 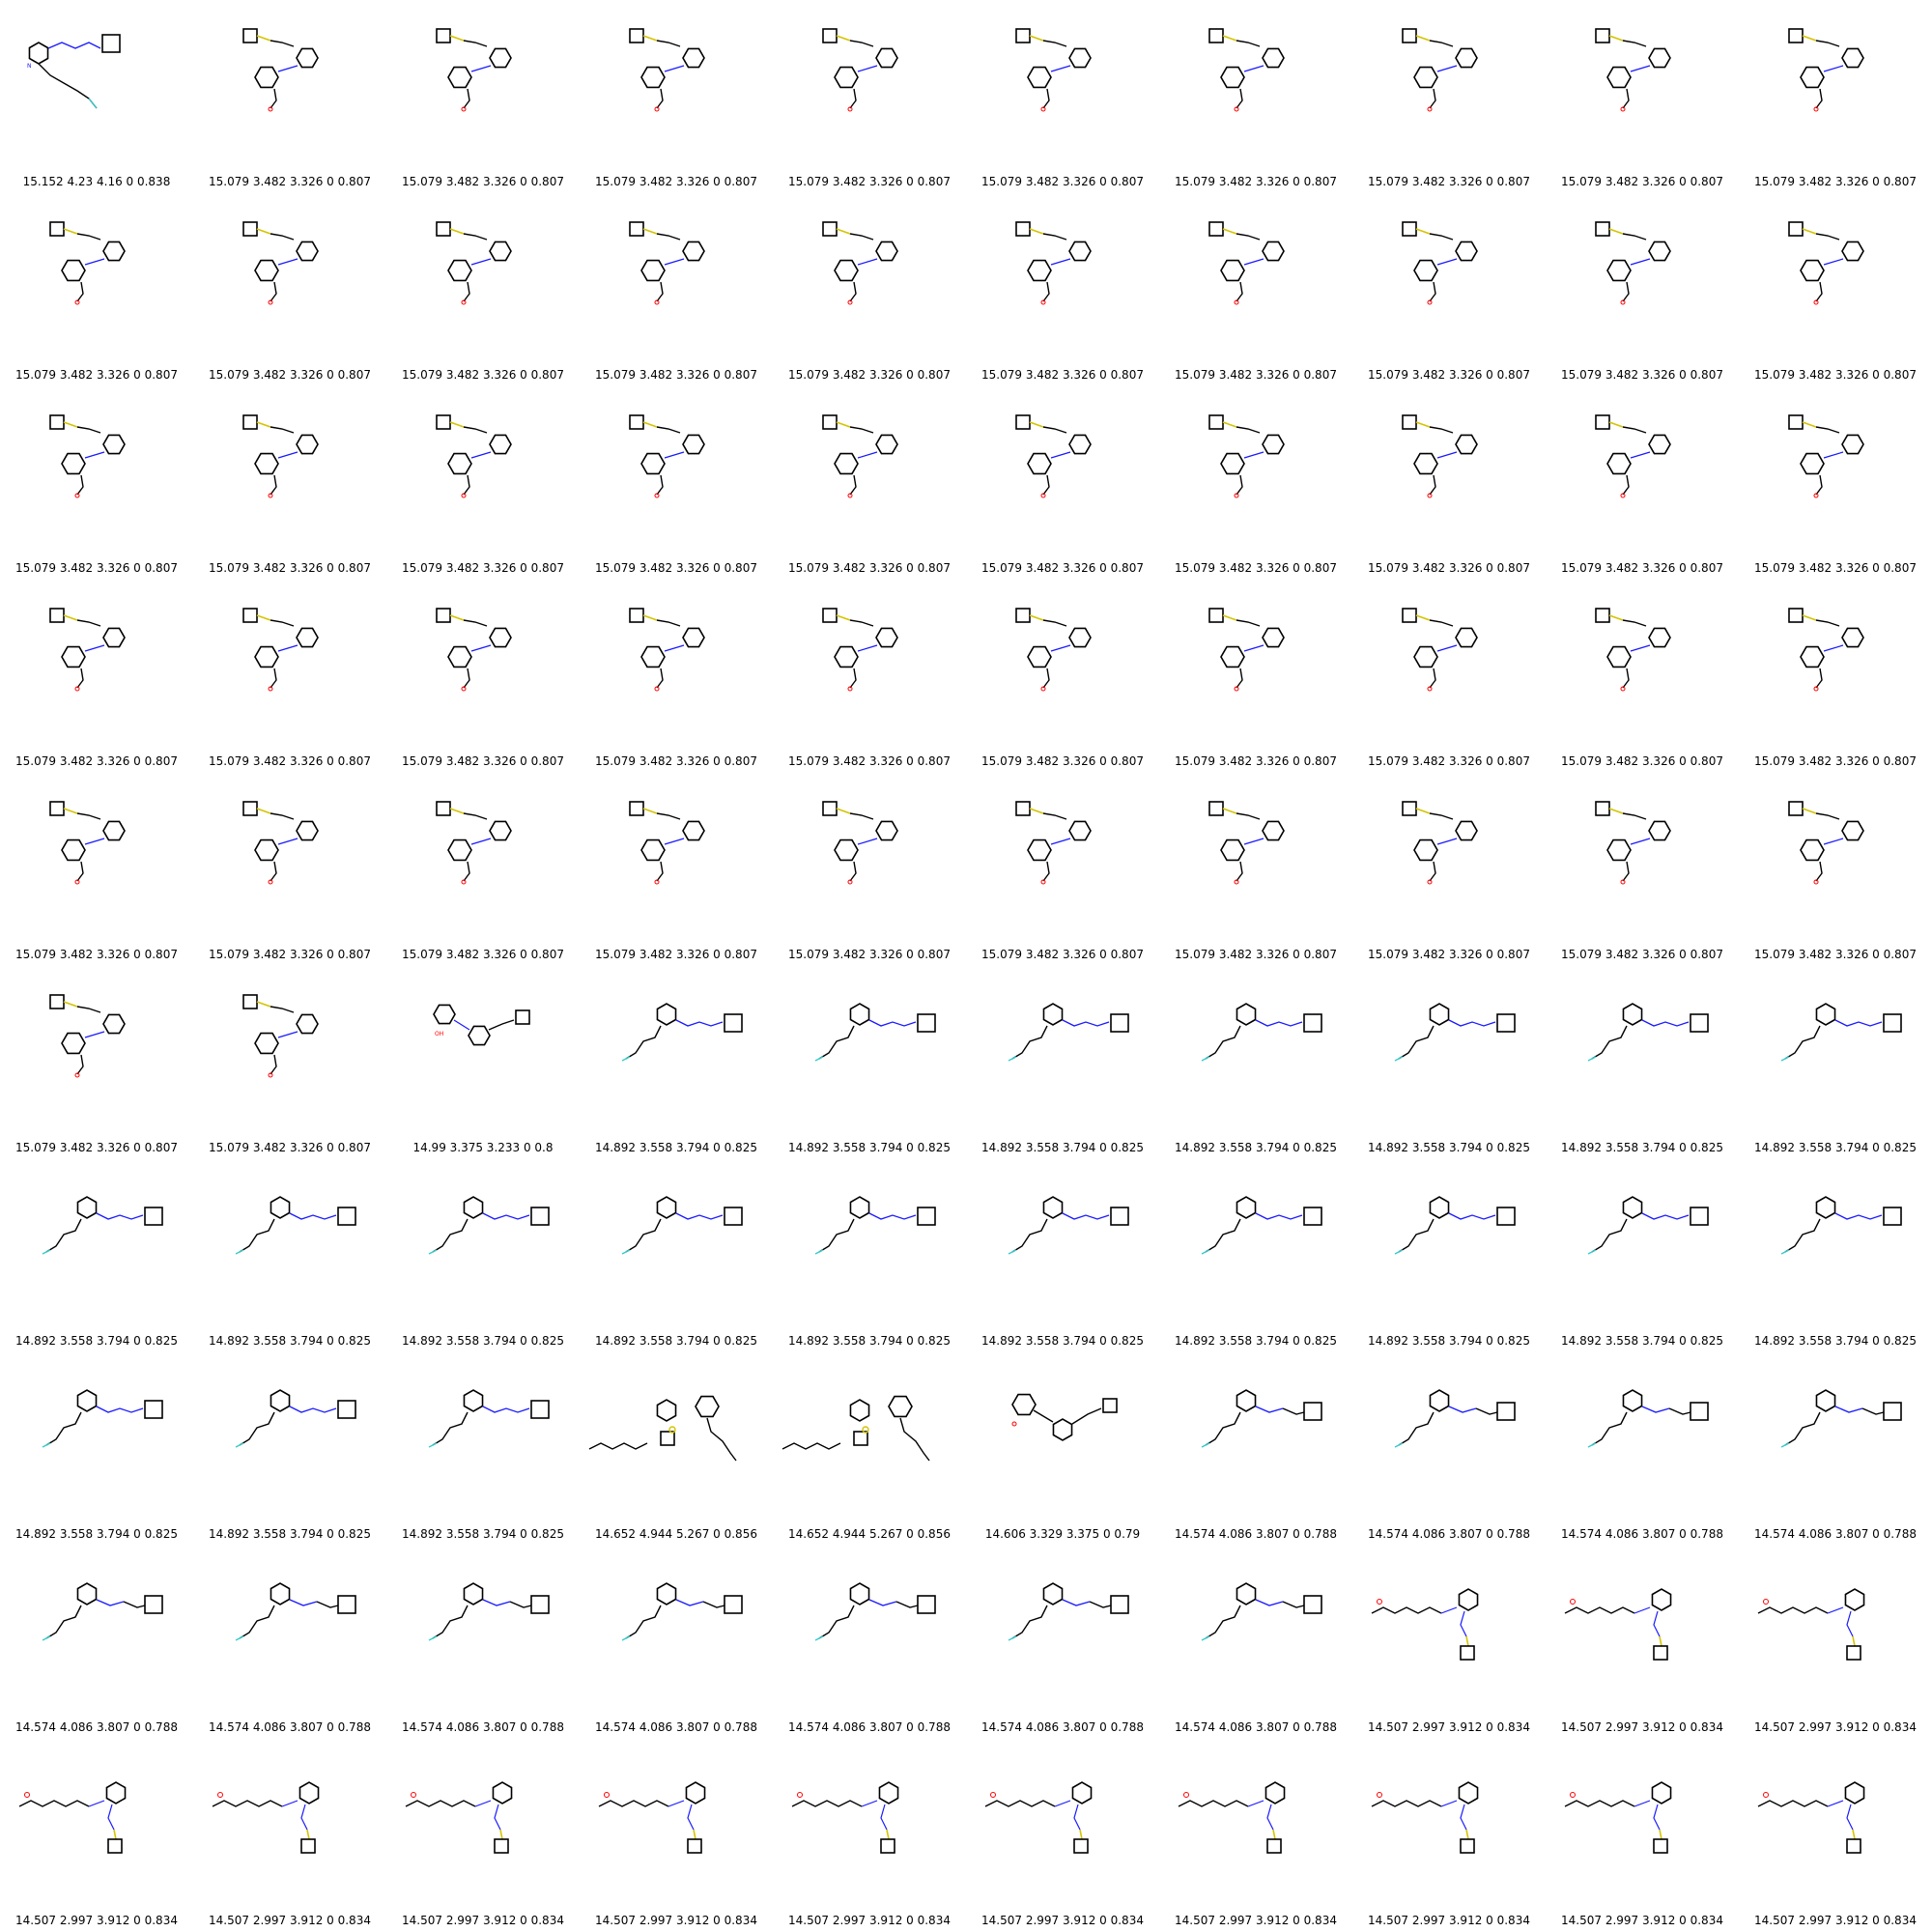 What do you see at coordinates (483, 1147) in the screenshot?
I see `score-label: 14.99 3.375 3.233 0 0.8` at bounding box center [483, 1147].